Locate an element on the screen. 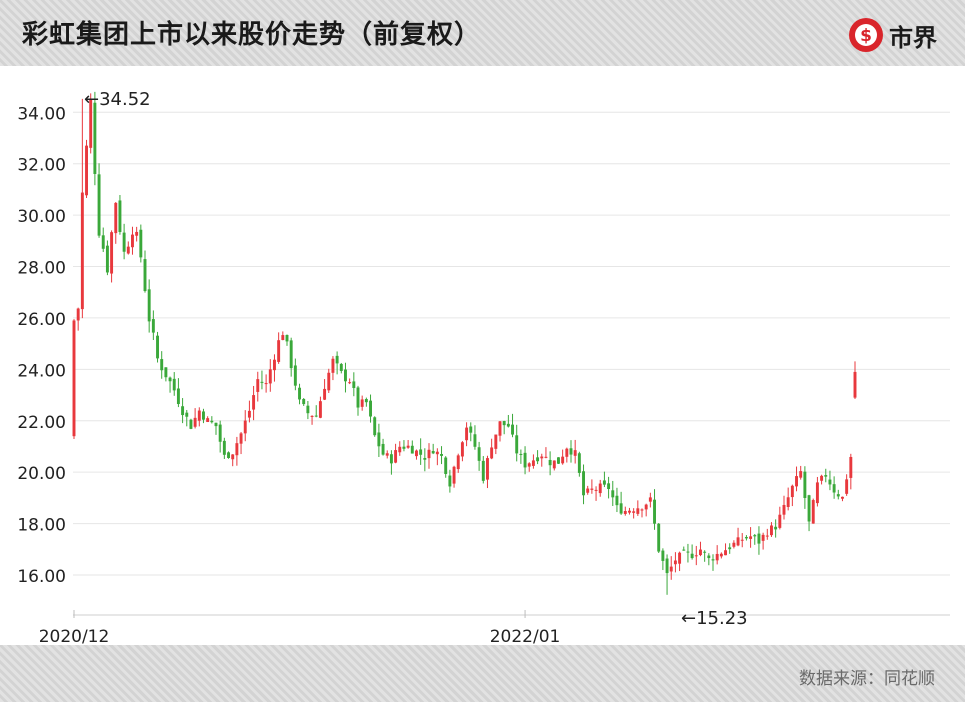 The width and height of the screenshot is (965, 702). data-source-label: 数据来源：同花顺 is located at coordinates (867, 679).